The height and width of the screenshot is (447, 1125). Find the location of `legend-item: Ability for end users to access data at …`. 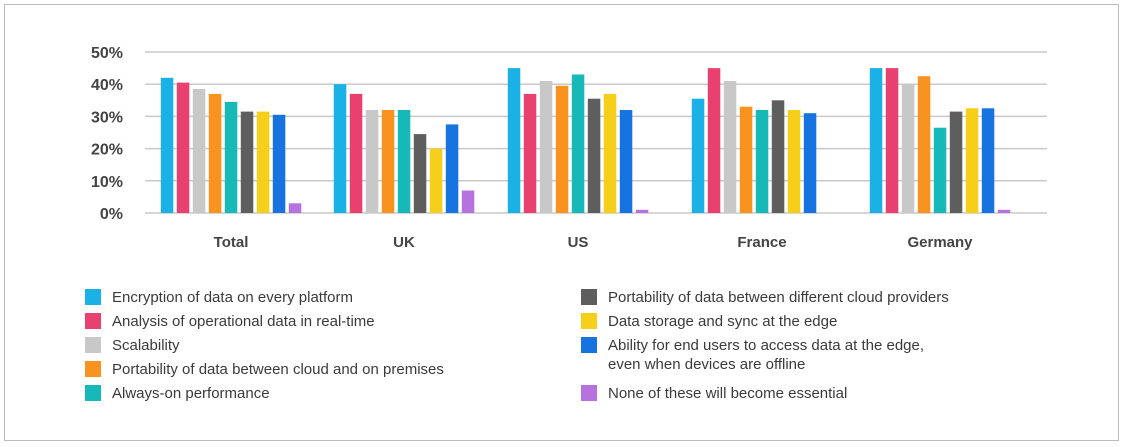

legend-item: Ability for end users to access data at … is located at coordinates (752, 355).